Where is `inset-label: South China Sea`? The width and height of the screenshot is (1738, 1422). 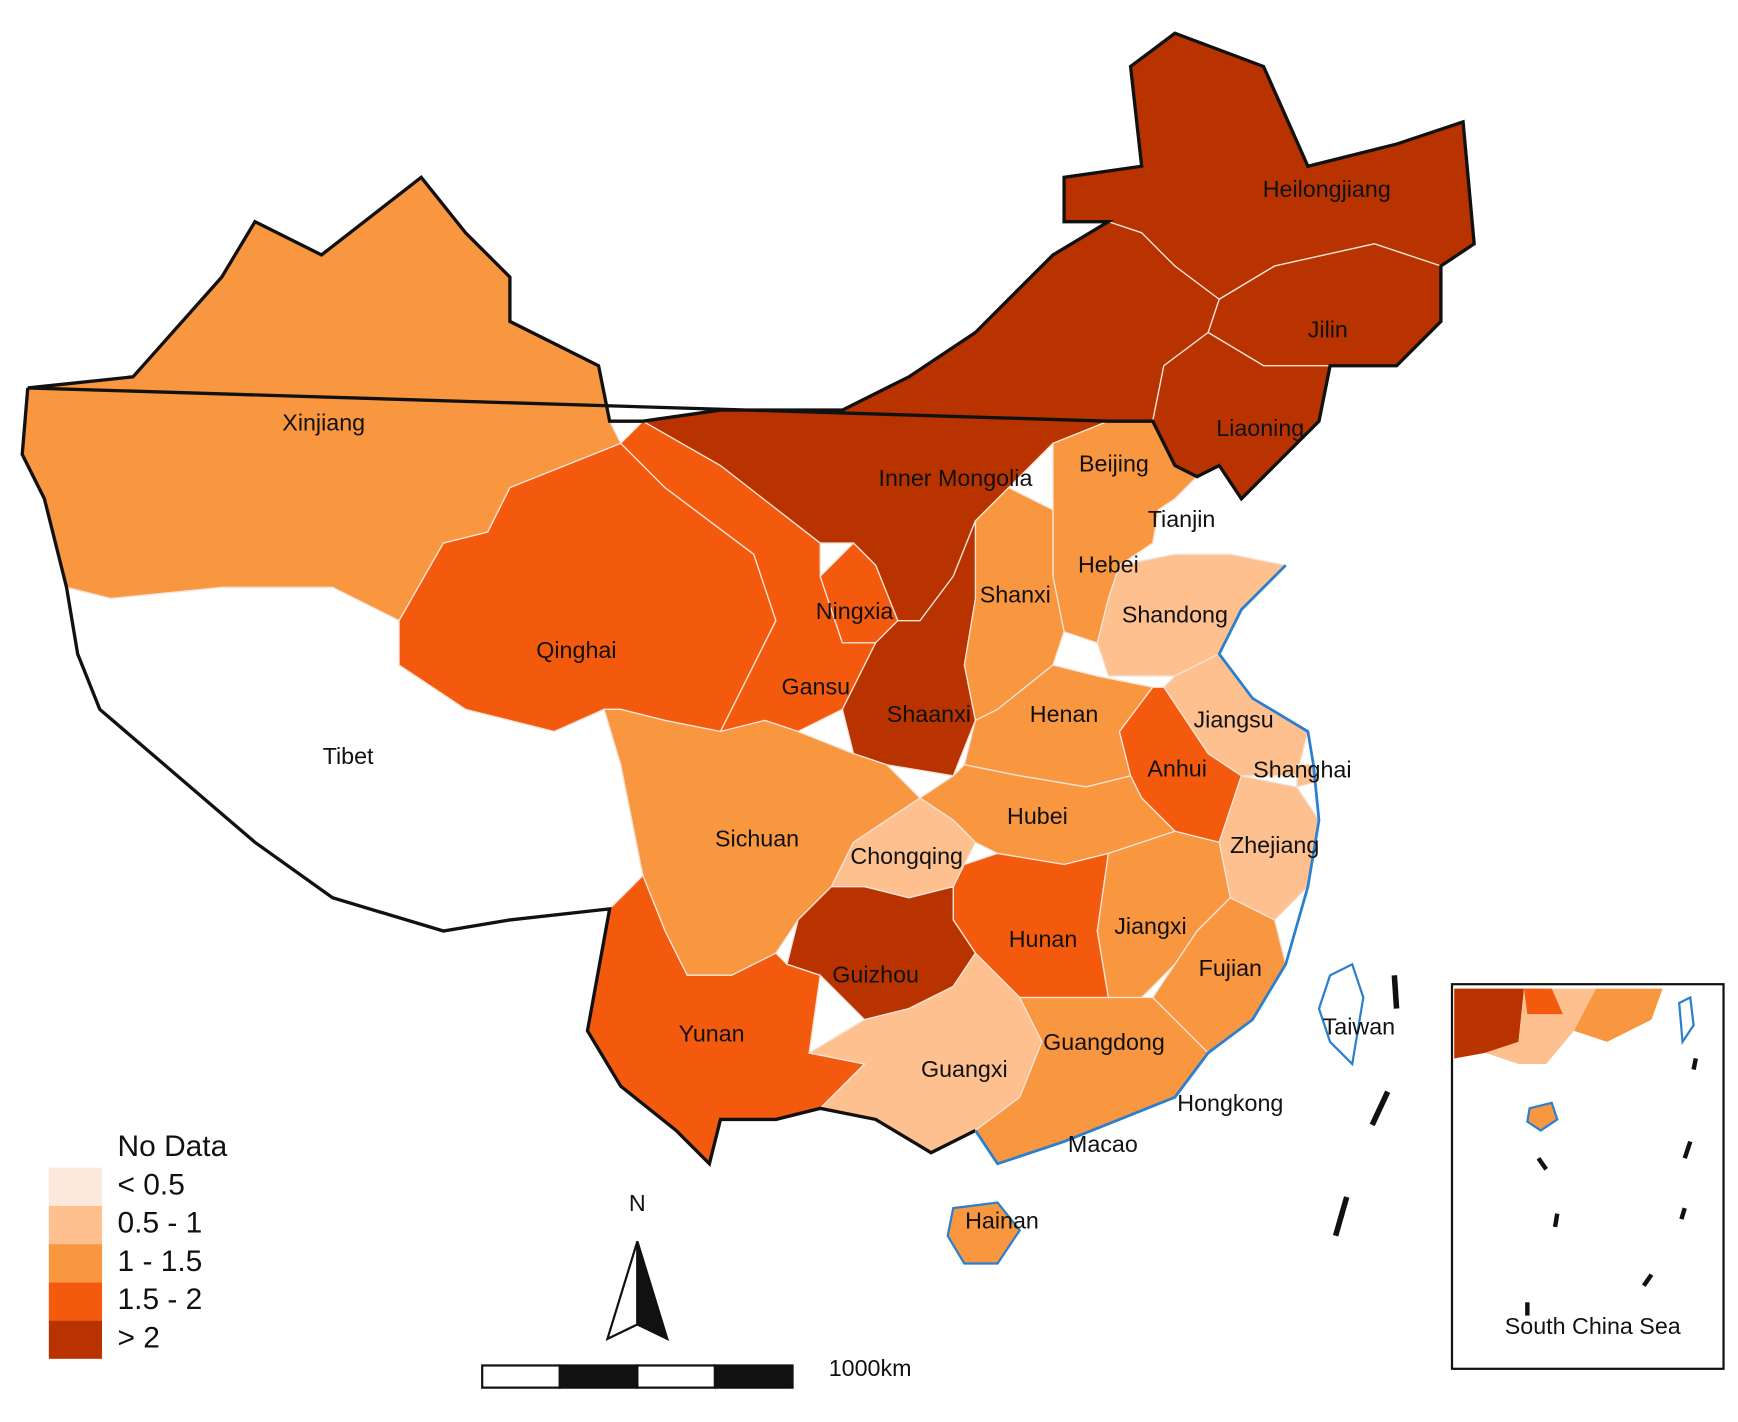 inset-label: South China Sea is located at coordinates (1593, 1326).